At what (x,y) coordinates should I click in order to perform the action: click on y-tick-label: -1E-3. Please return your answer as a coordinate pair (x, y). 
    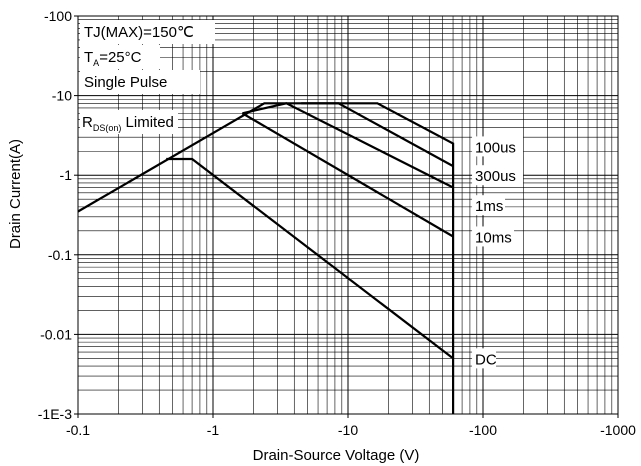
    Looking at the image, I should click on (55, 414).